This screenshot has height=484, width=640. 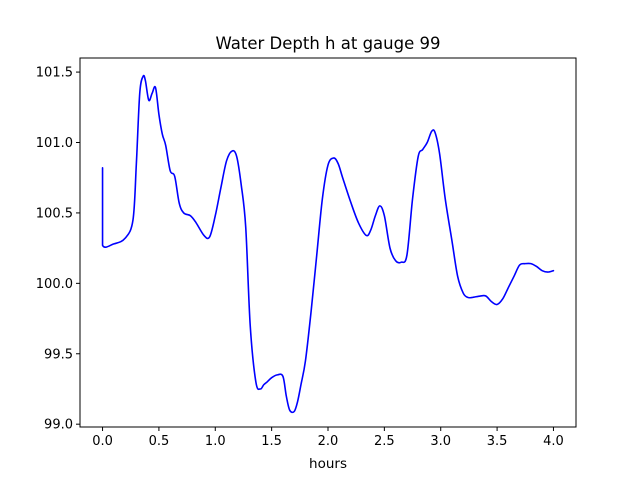 What do you see at coordinates (159, 441) in the screenshot?
I see `x-tick-label: 0.5` at bounding box center [159, 441].